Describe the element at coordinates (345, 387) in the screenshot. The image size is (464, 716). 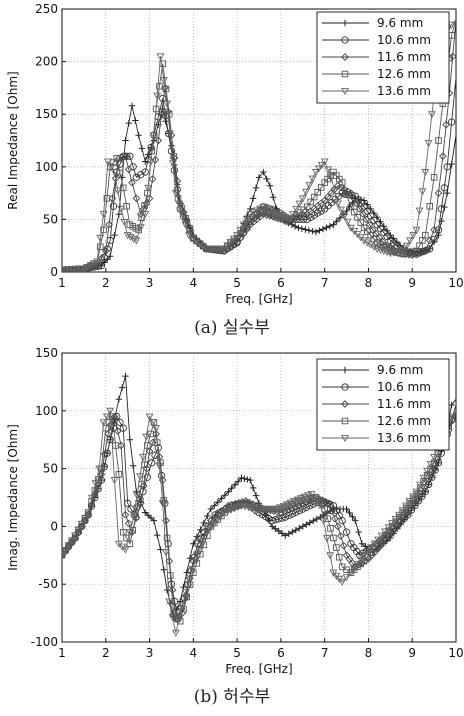
I see `imag-legend-marker` at that location.